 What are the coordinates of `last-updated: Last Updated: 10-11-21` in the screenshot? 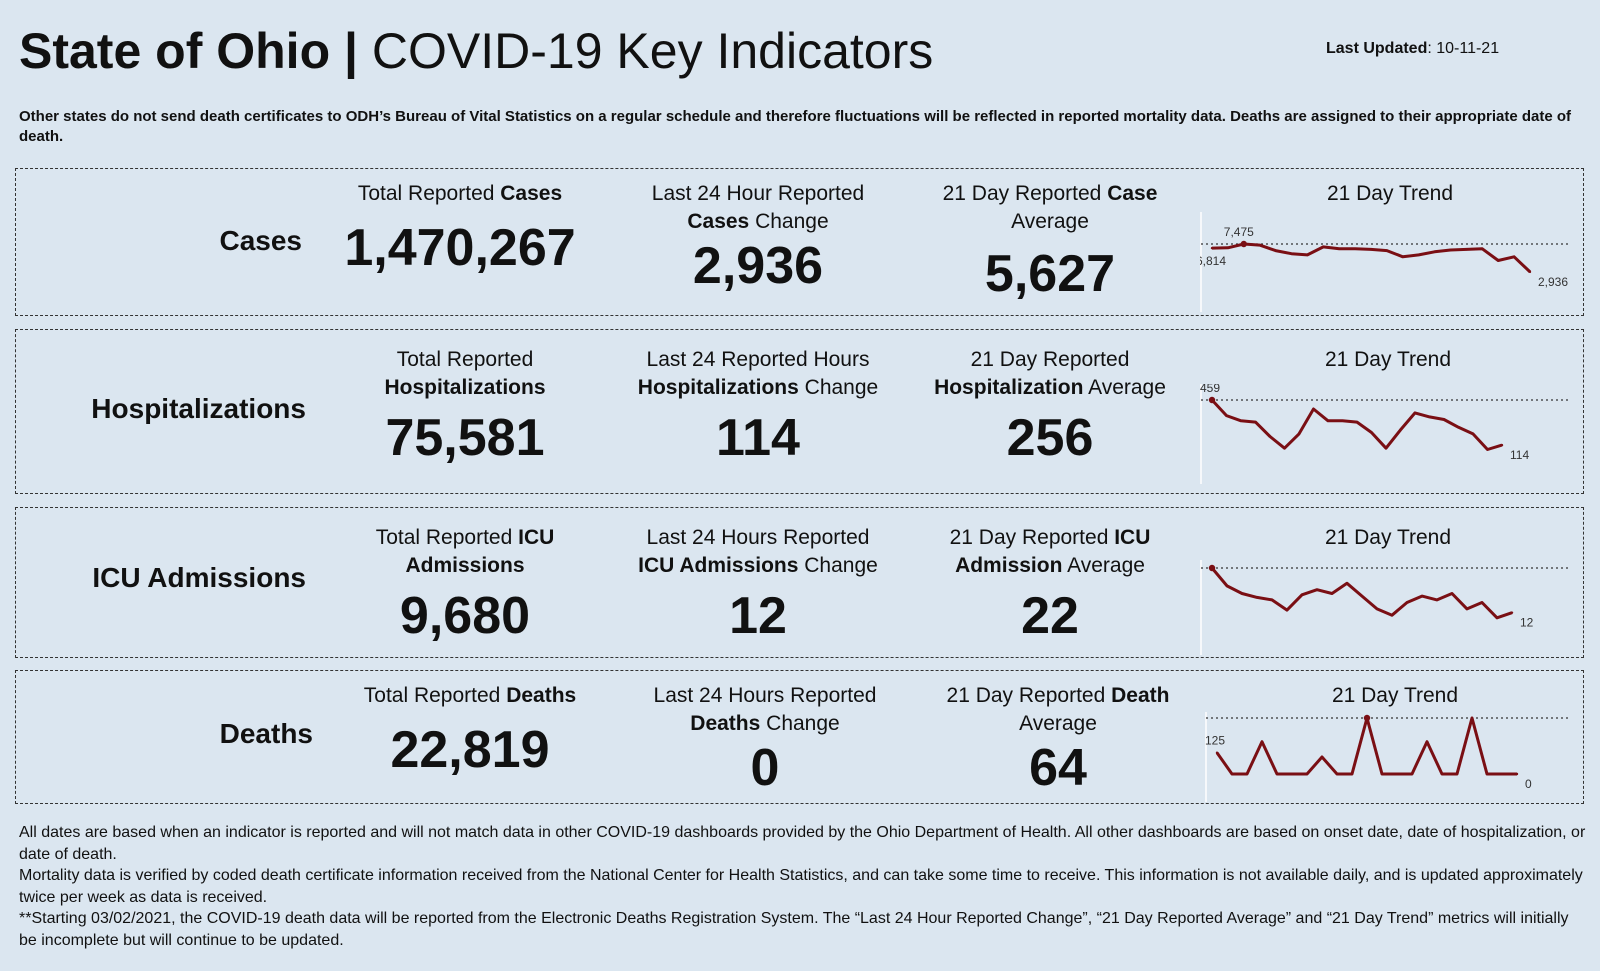 It's located at (1412, 49).